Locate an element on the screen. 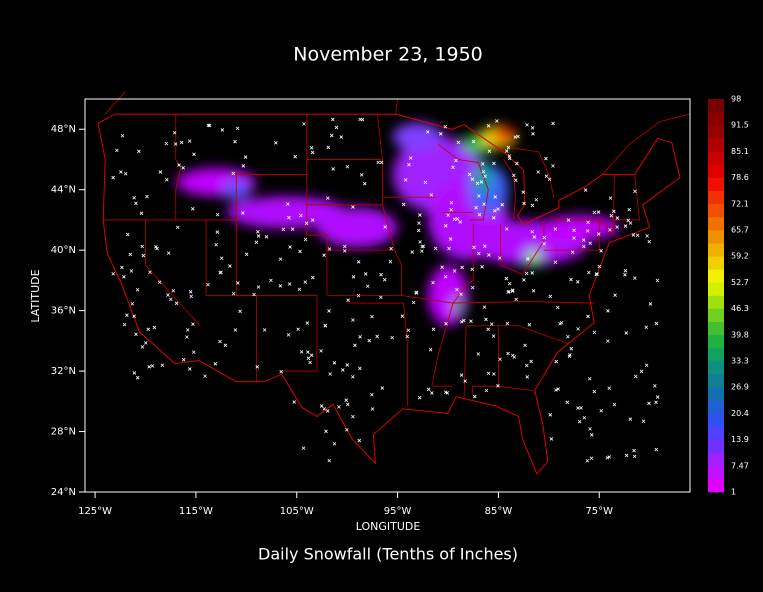 This screenshot has height=592, width=763. x-tick-label: 95°W is located at coordinates (398, 511).